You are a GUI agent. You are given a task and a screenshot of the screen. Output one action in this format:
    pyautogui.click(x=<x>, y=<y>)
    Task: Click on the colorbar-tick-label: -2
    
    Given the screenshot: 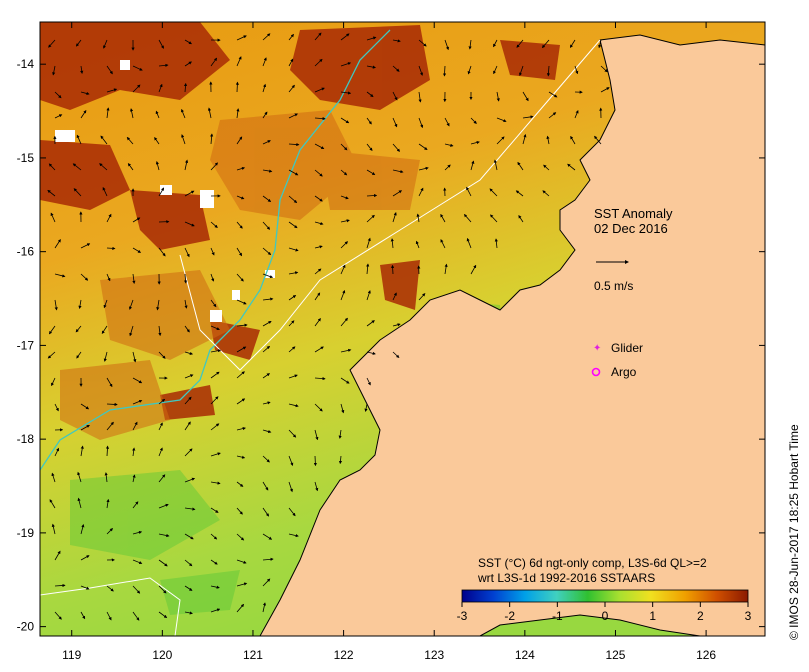 What is the action you would take?
    pyautogui.click(x=509, y=616)
    